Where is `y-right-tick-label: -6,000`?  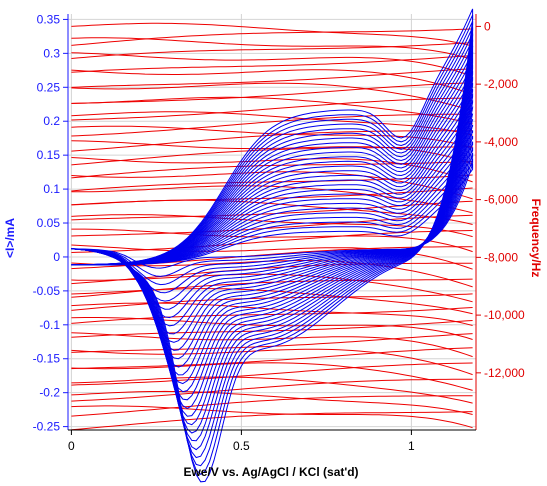 y-right-tick-label: -6,000 is located at coordinates (501, 200).